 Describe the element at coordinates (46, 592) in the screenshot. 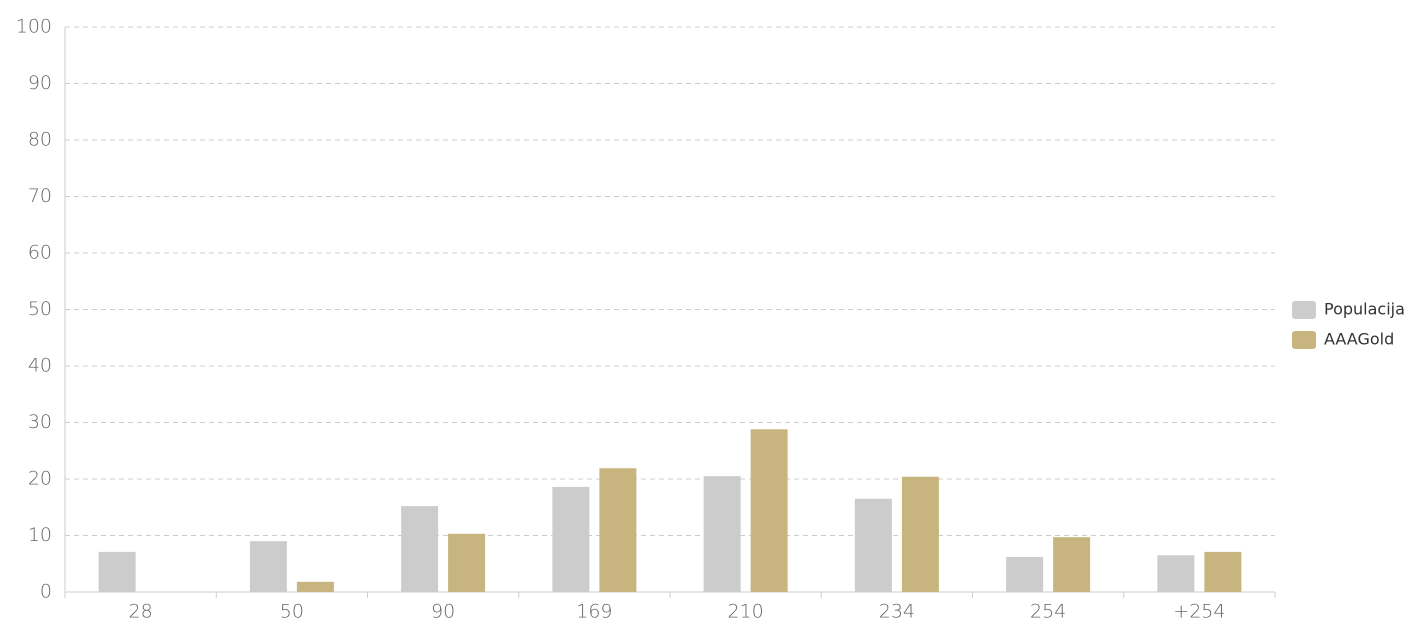

I see `y-tick-label: 0` at that location.